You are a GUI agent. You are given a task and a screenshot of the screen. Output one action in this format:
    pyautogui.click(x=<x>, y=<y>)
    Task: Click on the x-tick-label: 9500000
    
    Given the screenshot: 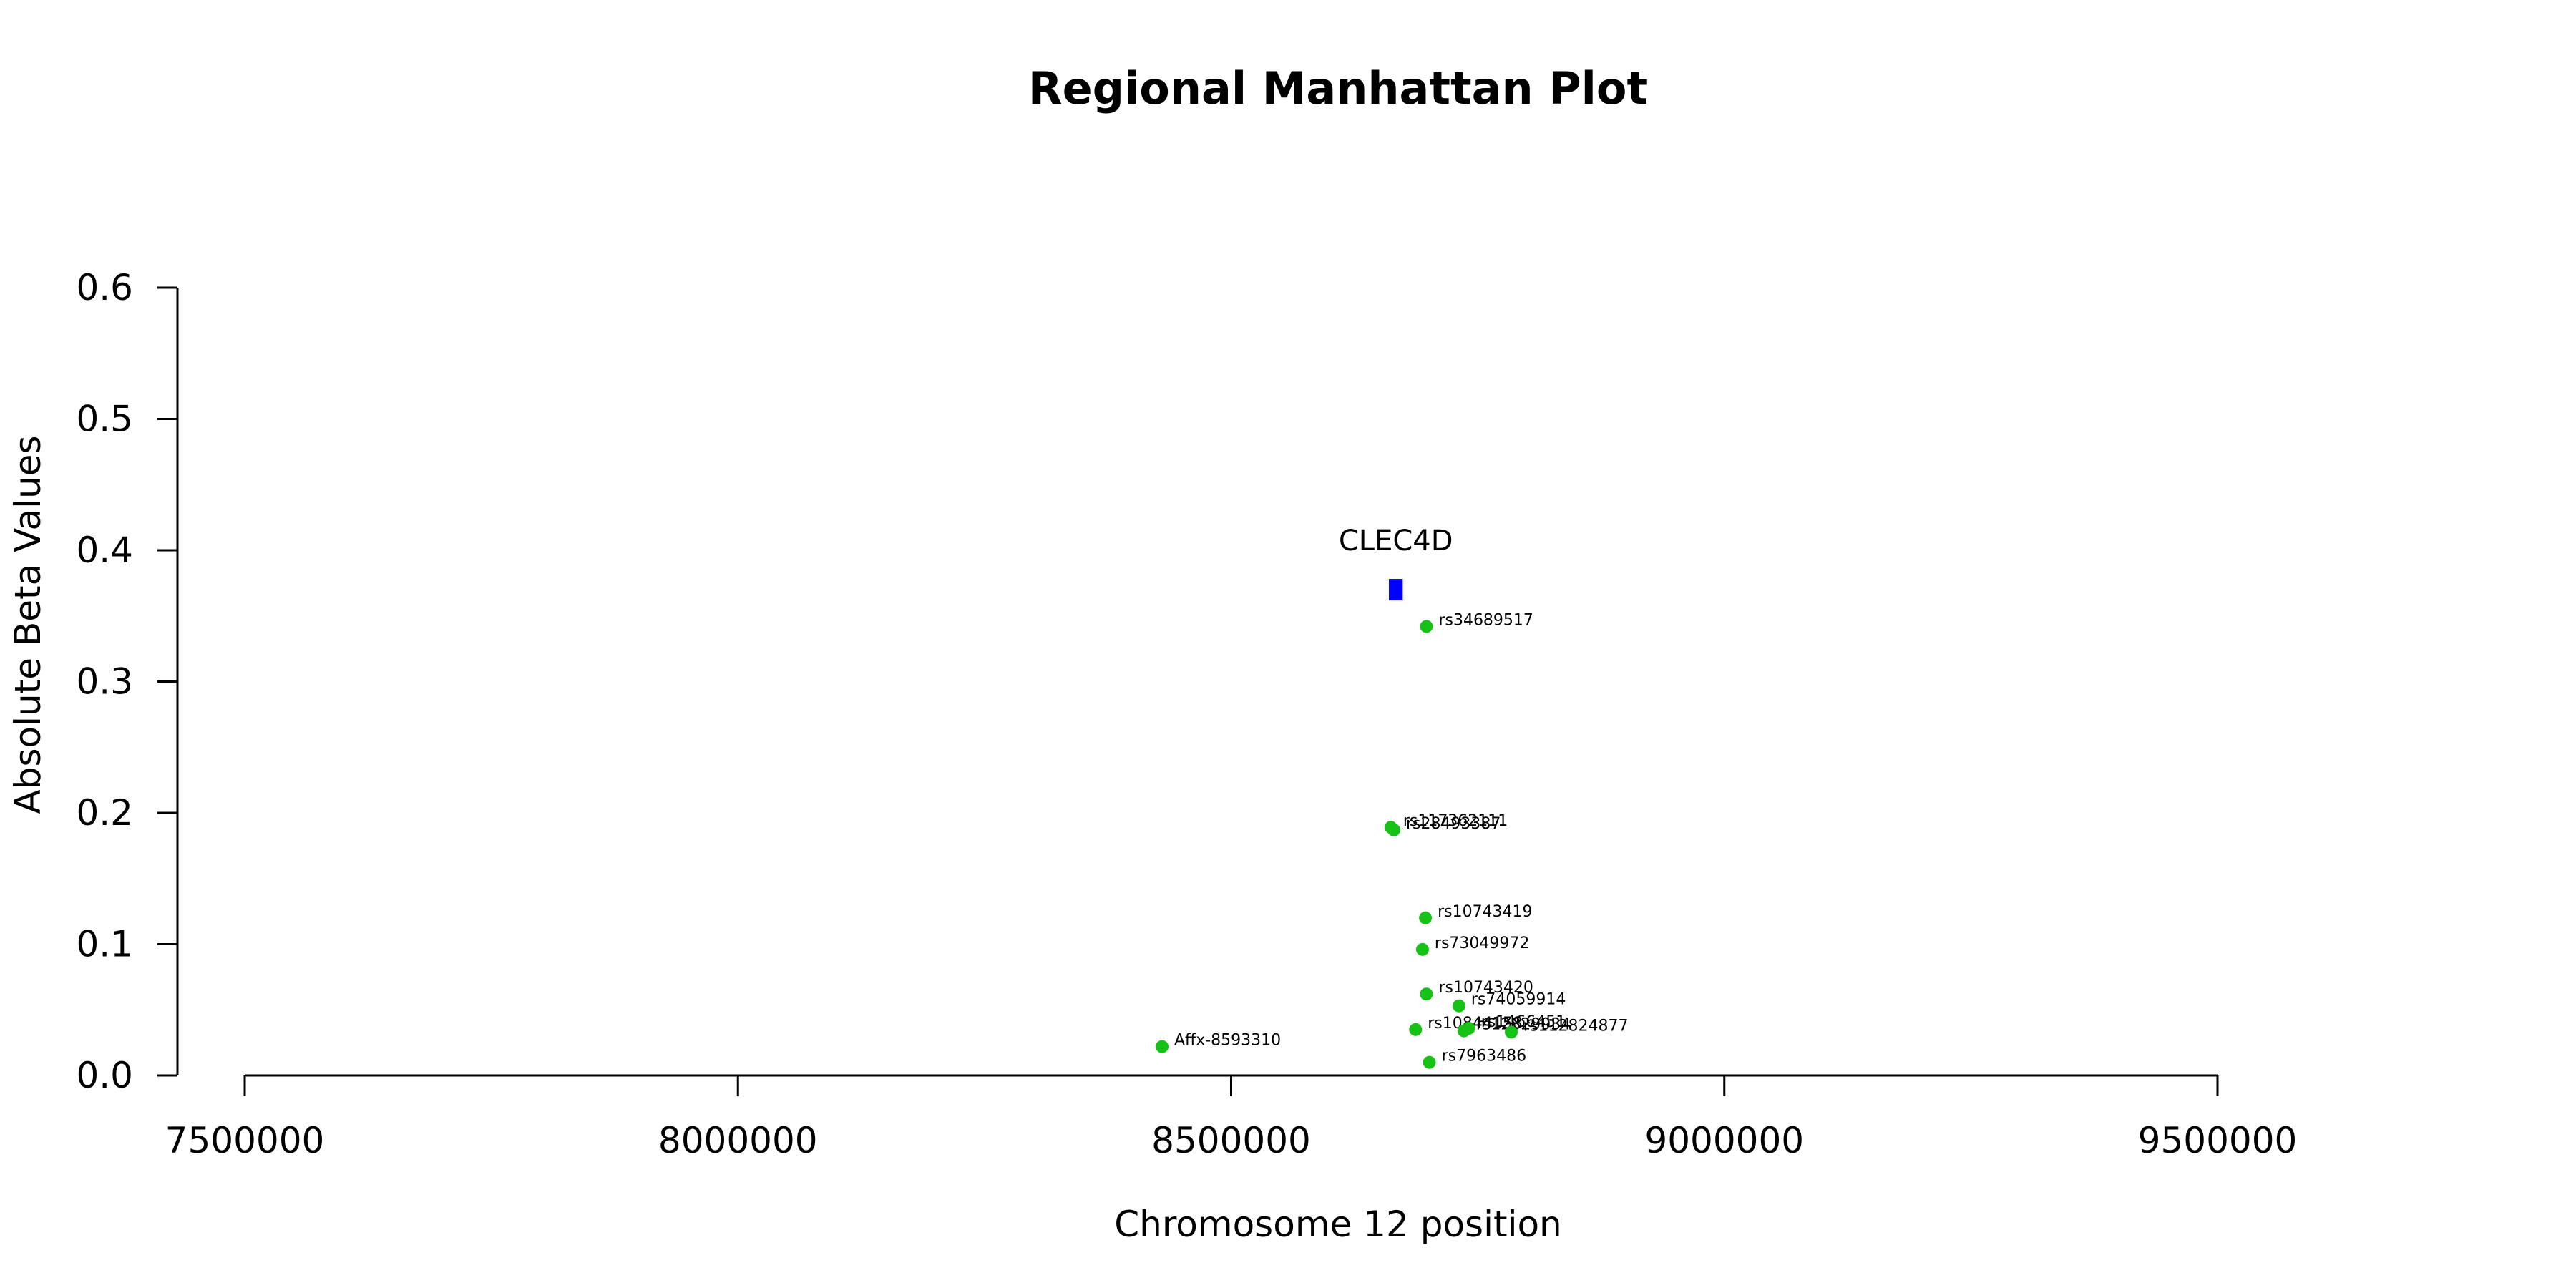 What is the action you would take?
    pyautogui.click(x=2218, y=1140)
    